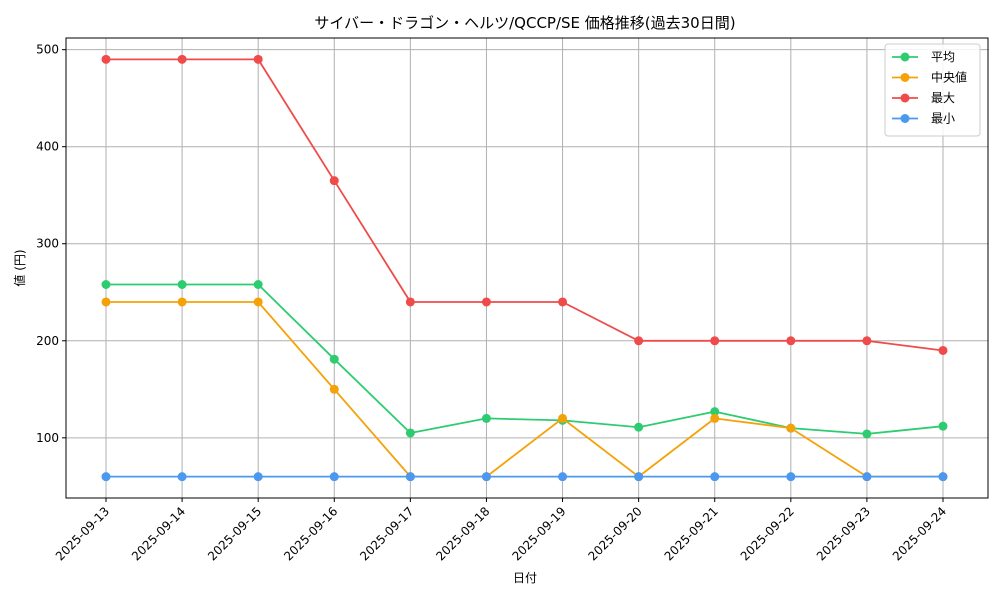 This screenshot has width=1000, height=600. I want to click on chart-title: サイバー・ドラゴン・ヘルツ/QCCP/SE 価格推移(過去30日間), so click(524, 23).